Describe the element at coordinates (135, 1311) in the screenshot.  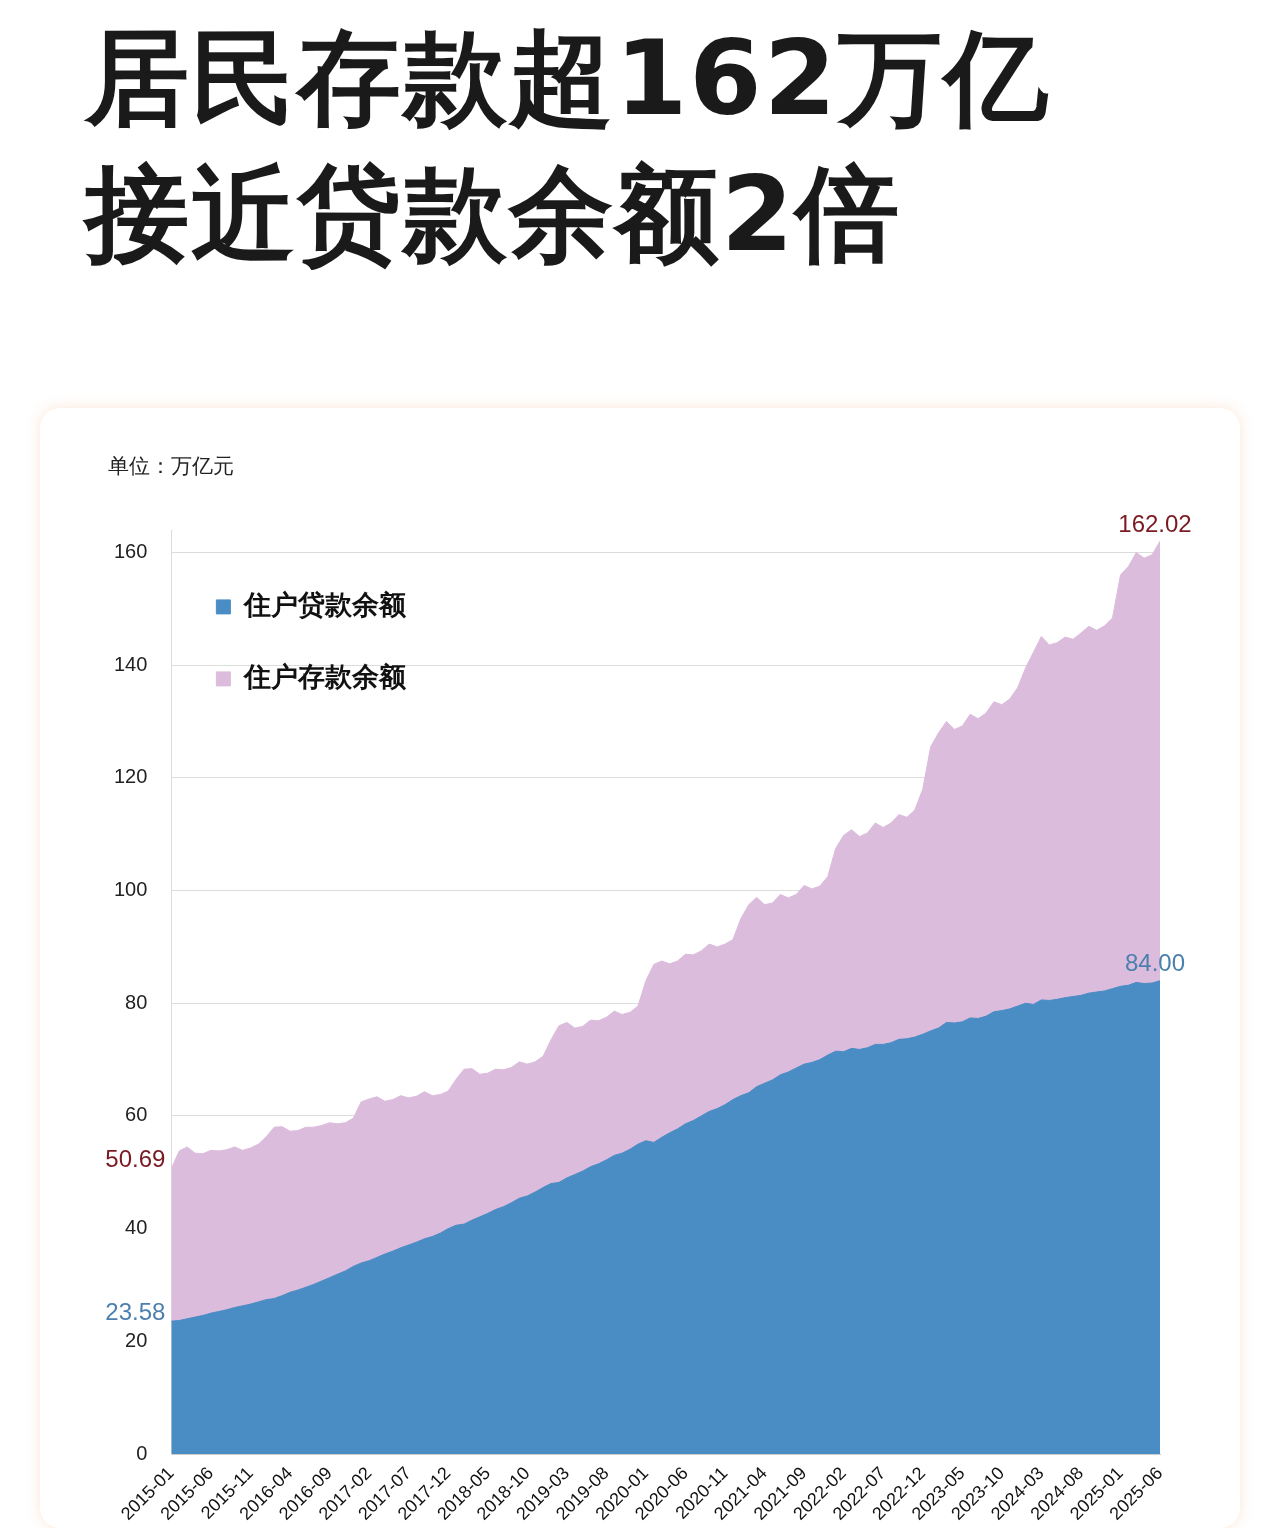
I see `data-label: 23.58` at that location.